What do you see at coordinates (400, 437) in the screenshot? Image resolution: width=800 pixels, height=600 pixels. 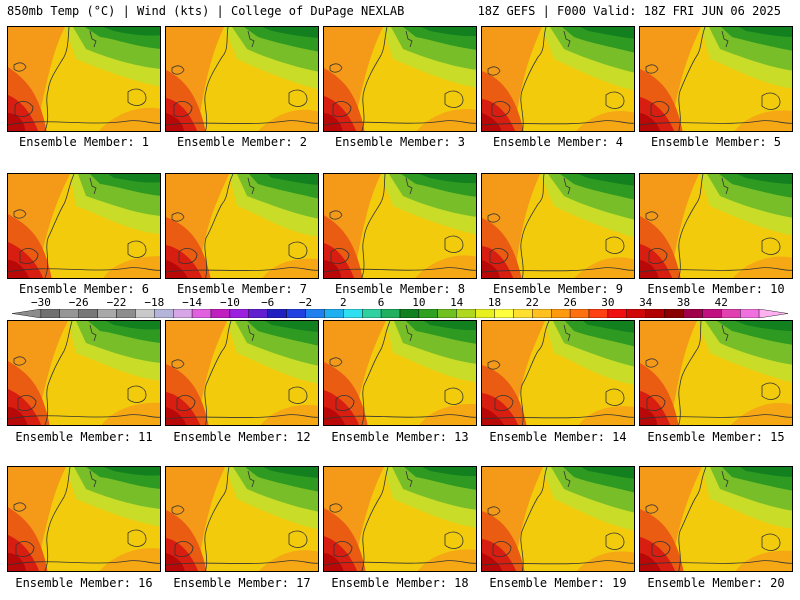 I see `ensemble-member-label: Ensemble Member: 13` at bounding box center [400, 437].